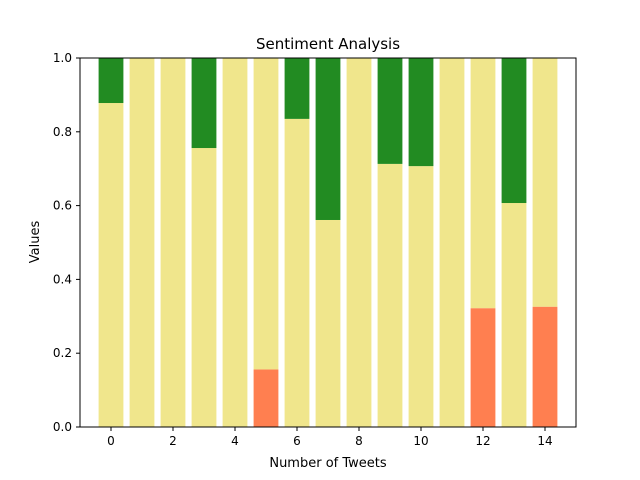 This screenshot has width=640, height=480. What do you see at coordinates (62, 132) in the screenshot?
I see `y-tick-label: 0.8` at bounding box center [62, 132].